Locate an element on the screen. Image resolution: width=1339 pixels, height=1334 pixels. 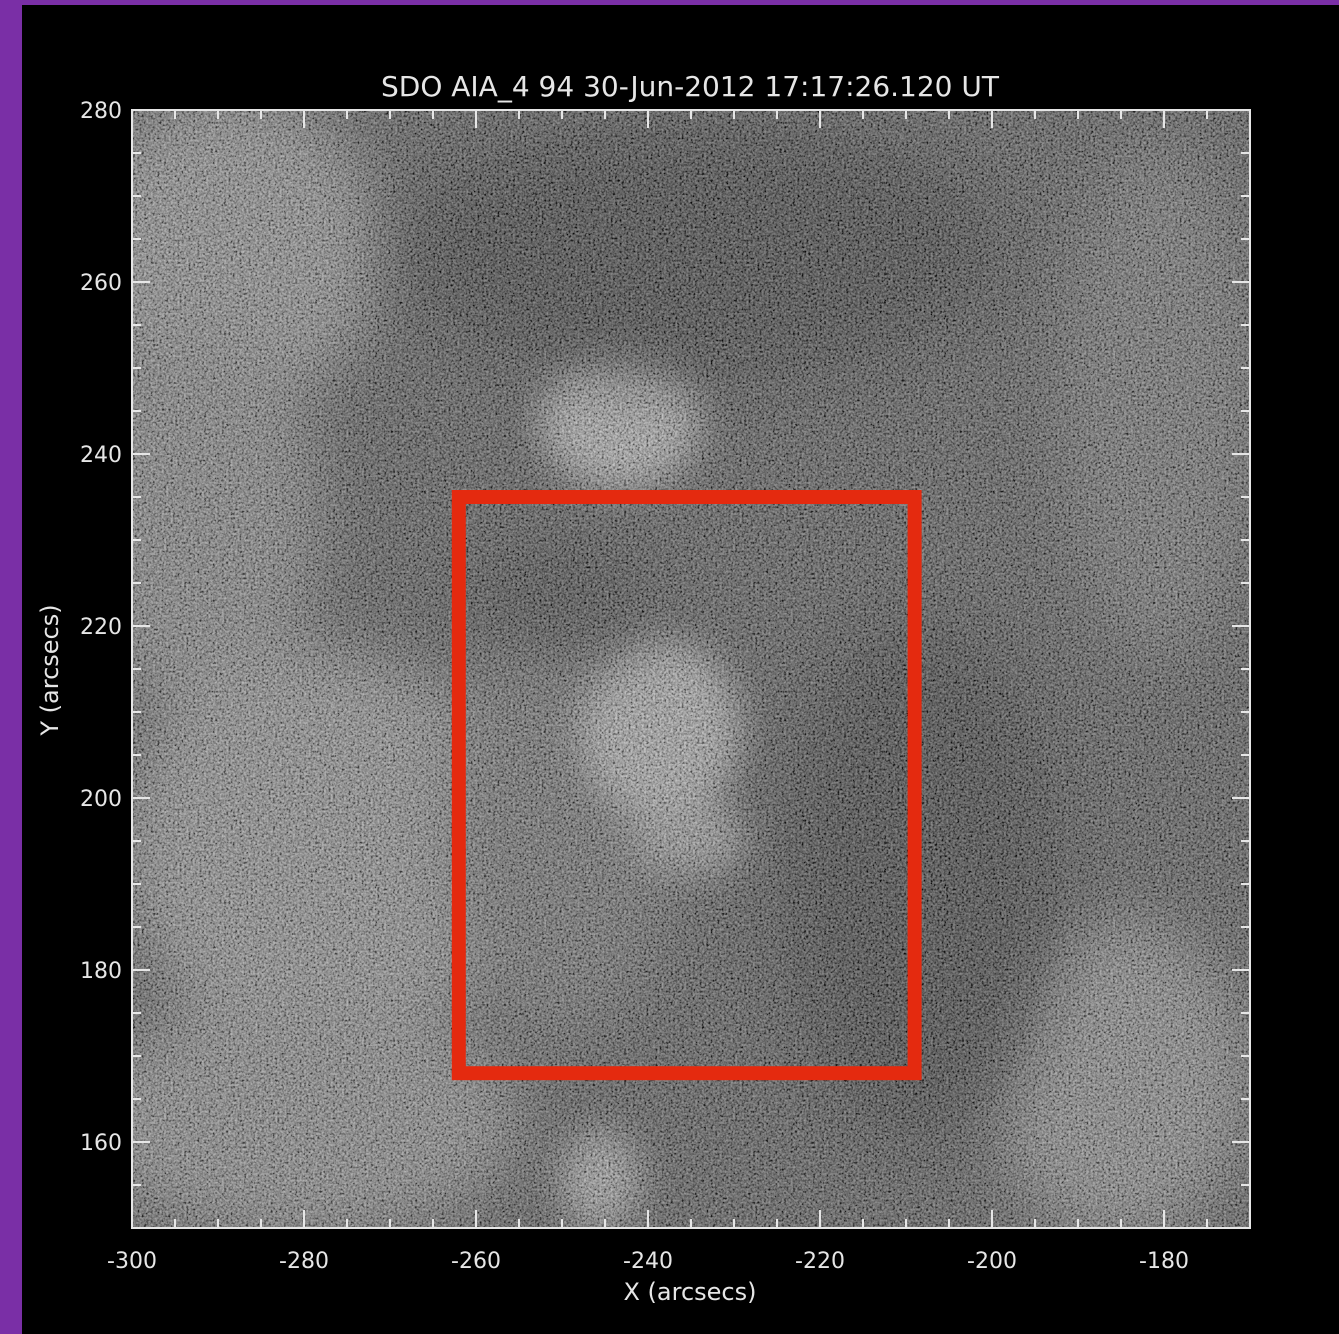
x-axis-label: X (arcsecs) is located at coordinates (689, 1292).